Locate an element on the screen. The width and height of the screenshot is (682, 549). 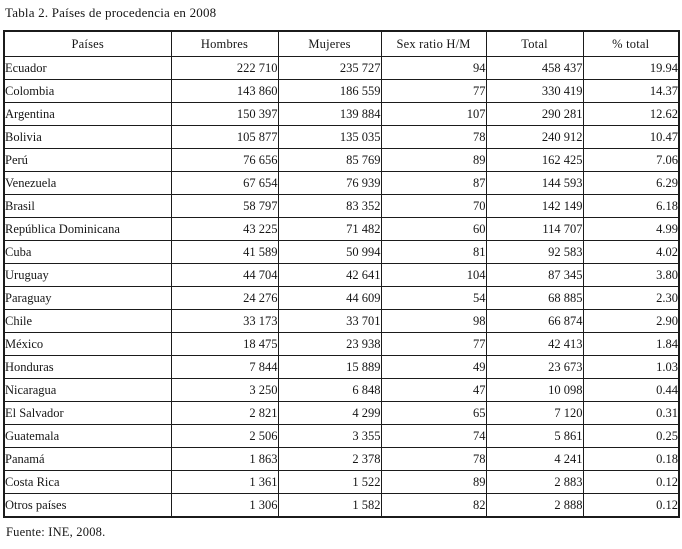
value-cell: 60 is located at coordinates (433, 229).